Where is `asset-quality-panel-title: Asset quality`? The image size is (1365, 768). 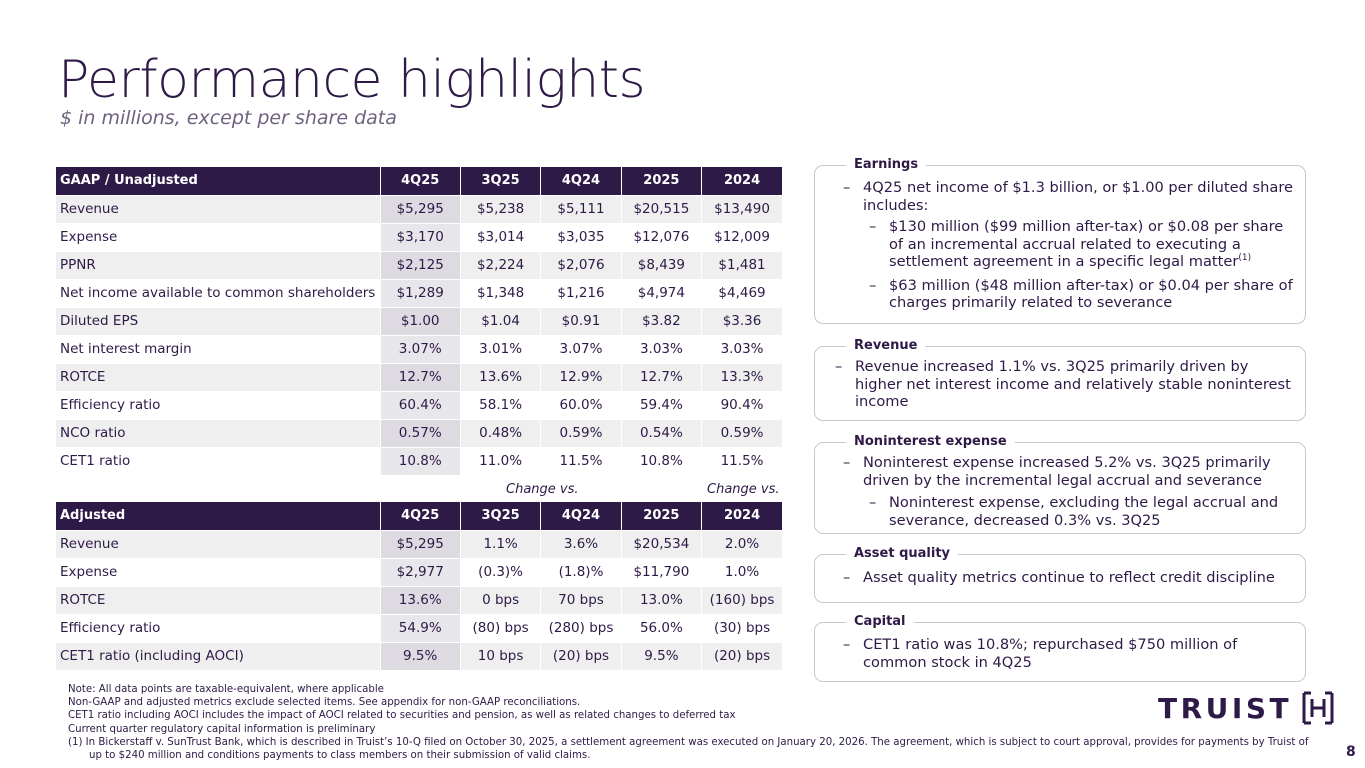 asset-quality-panel-title: Asset quality is located at coordinates (902, 554).